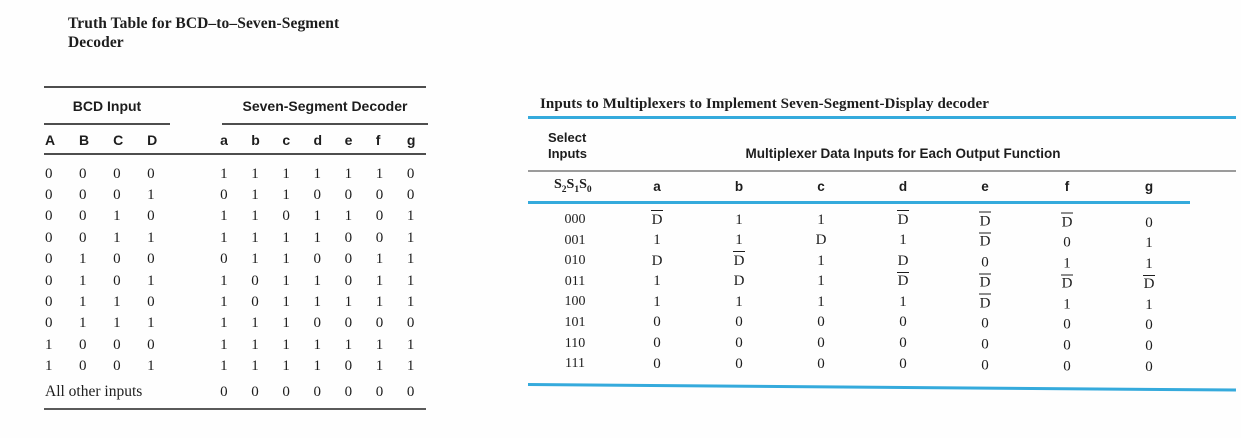  I want to click on select-value-cell: 001, so click(575, 240).